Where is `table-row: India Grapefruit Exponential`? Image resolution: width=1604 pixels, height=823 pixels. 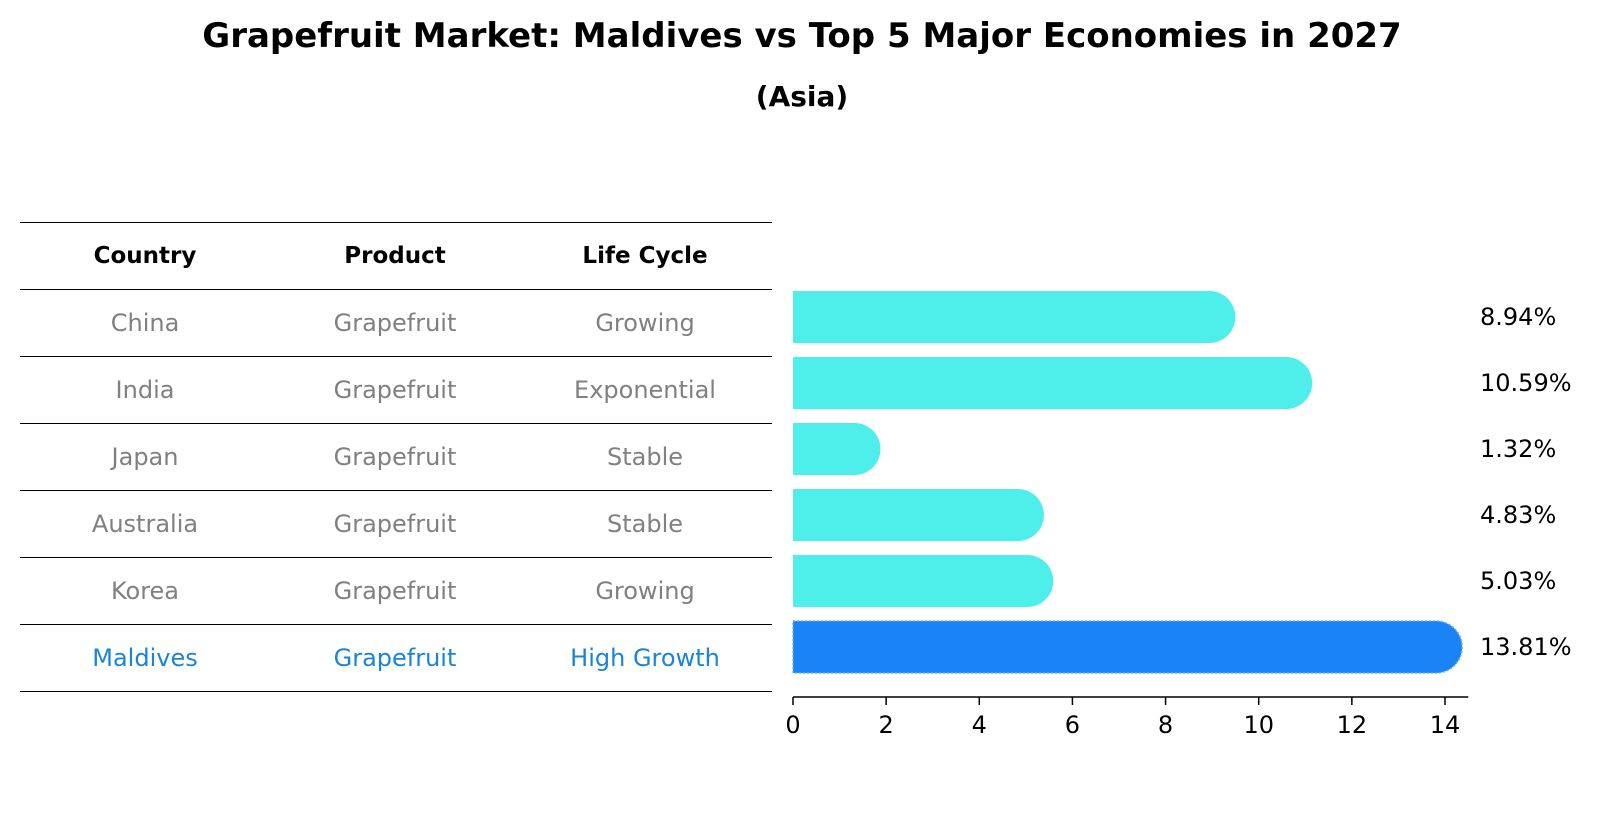
table-row: India Grapefruit Exponential is located at coordinates (396, 389).